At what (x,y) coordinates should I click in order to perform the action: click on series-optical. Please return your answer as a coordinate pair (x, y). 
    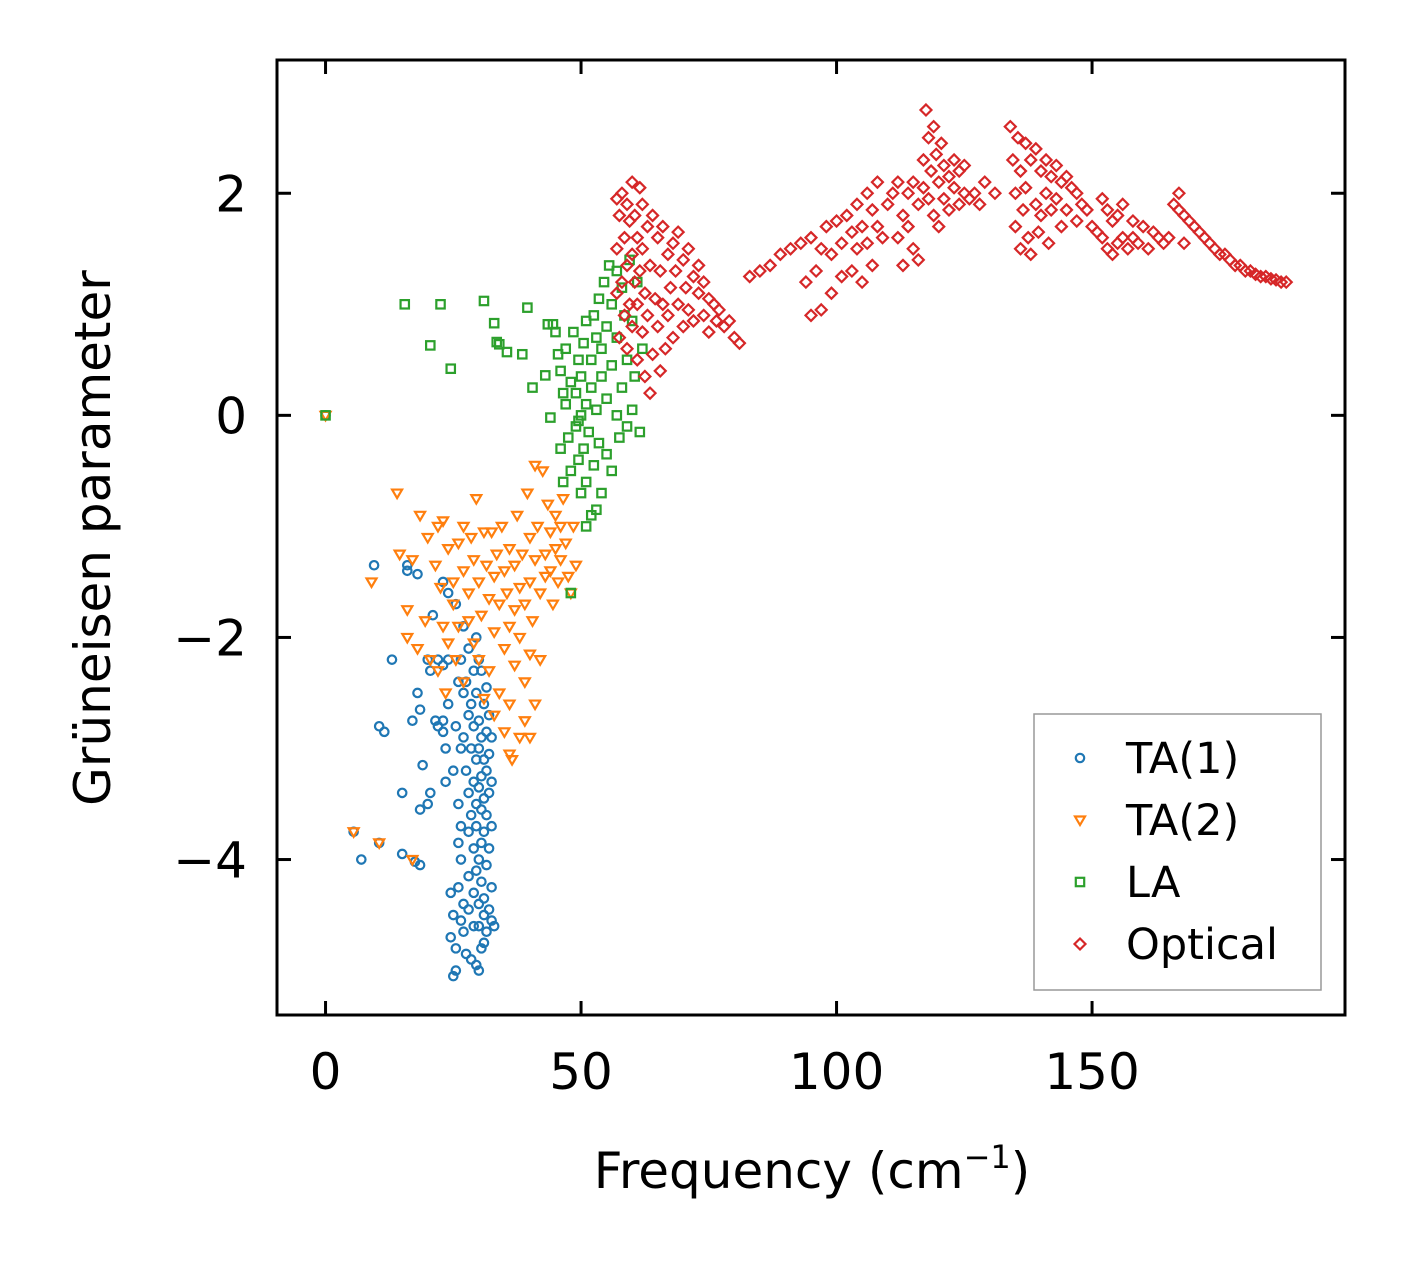
    Looking at the image, I should click on (951, 251).